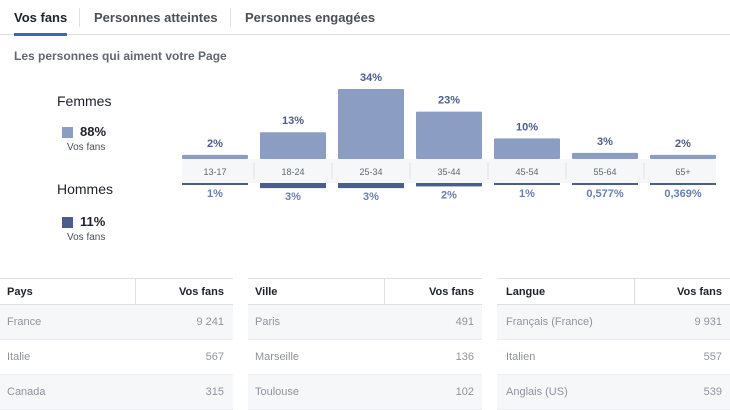 This screenshot has width=730, height=410. Describe the element at coordinates (449, 195) in the screenshot. I see `bar-label-men: 2%` at that location.